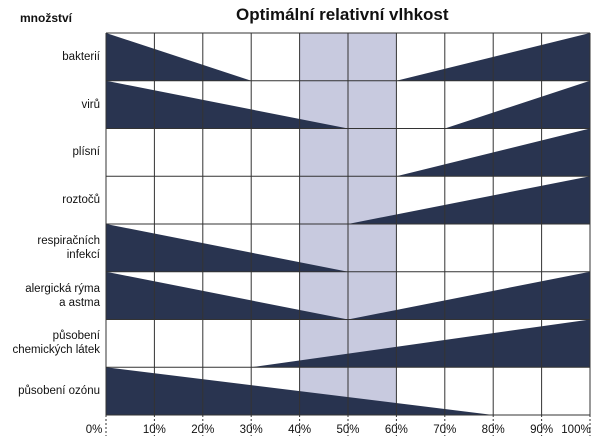 The height and width of the screenshot is (444, 600). Describe the element at coordinates (517, 104) in the screenshot. I see `triangle-2-right` at that location.